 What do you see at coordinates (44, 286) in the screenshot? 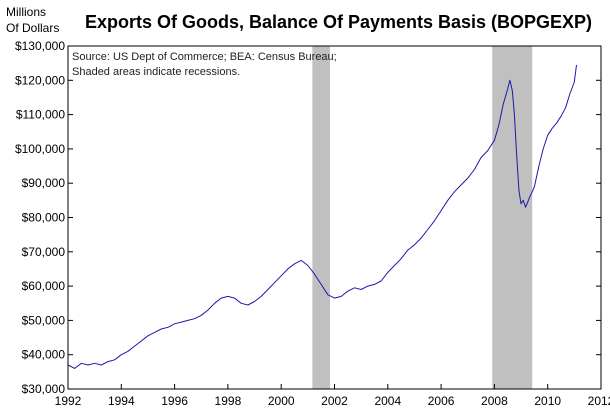
I see `y-tick-label: $60,000` at bounding box center [44, 286].